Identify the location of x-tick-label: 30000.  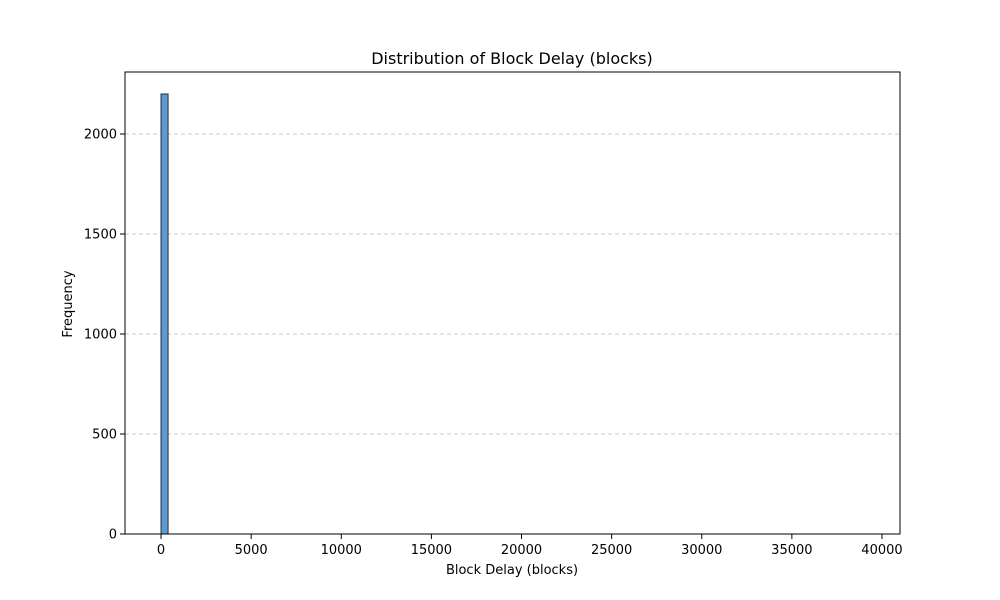
(701, 550).